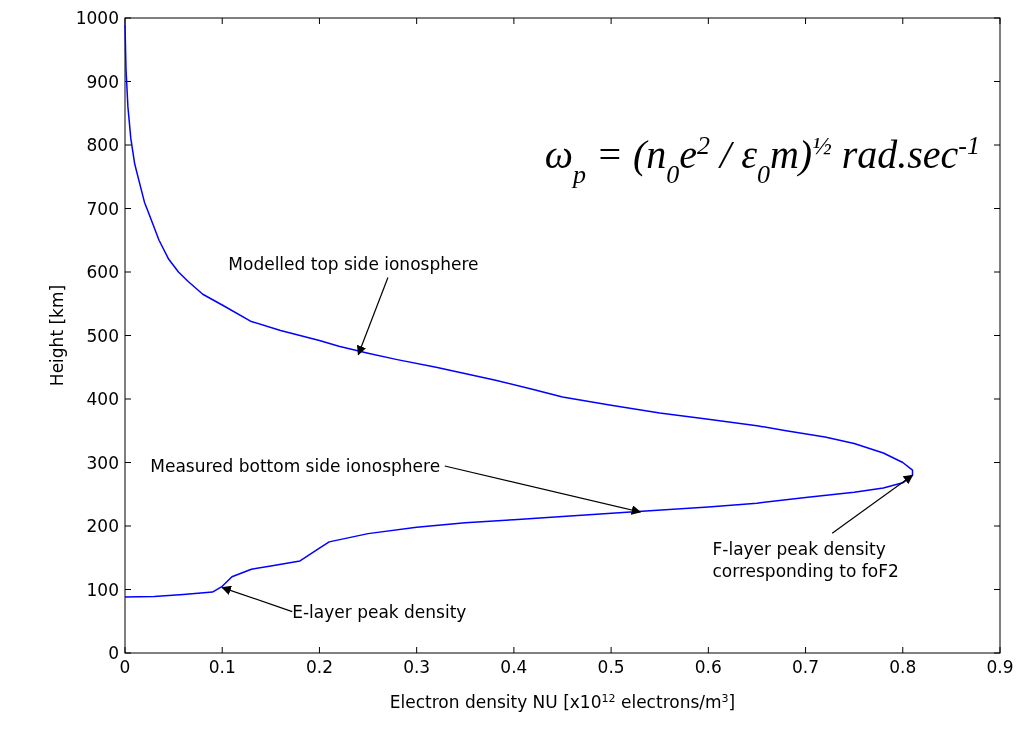 This screenshot has width=1032, height=730. I want to click on annotation: Measured bottom side ionosphere, so click(295, 466).